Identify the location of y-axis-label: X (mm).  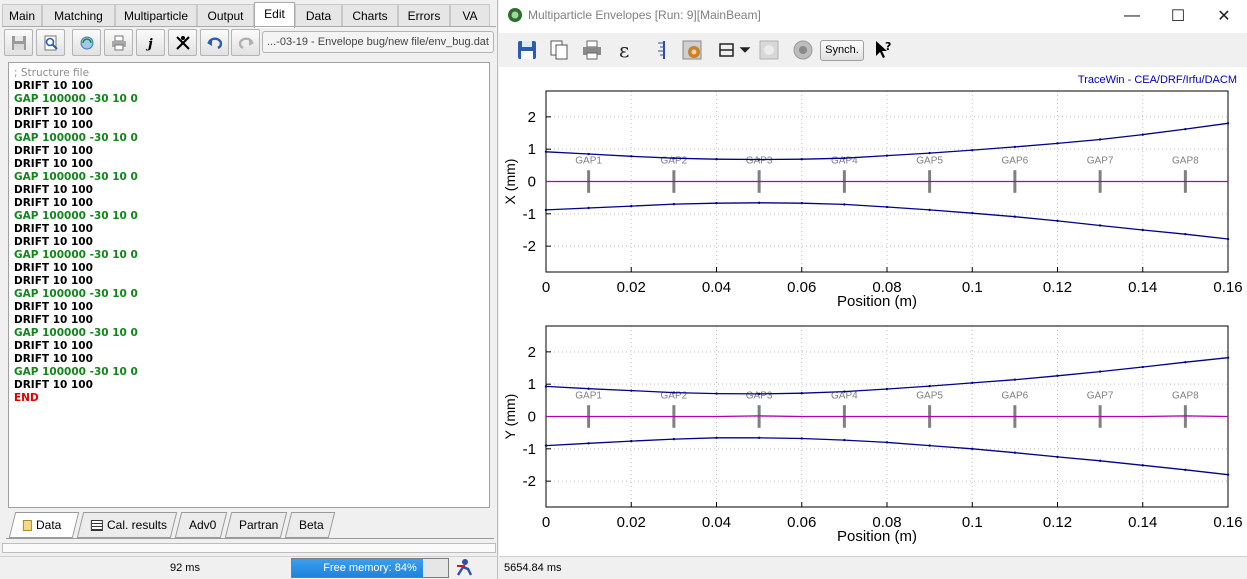
(510, 182).